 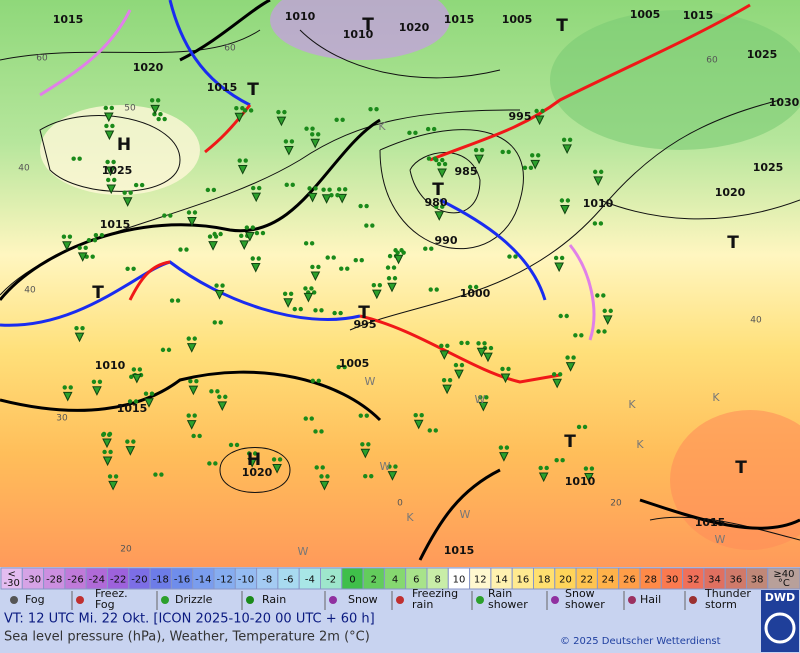 What do you see at coordinates (459, 580) in the screenshot?
I see `scale-label: 10` at bounding box center [459, 580].